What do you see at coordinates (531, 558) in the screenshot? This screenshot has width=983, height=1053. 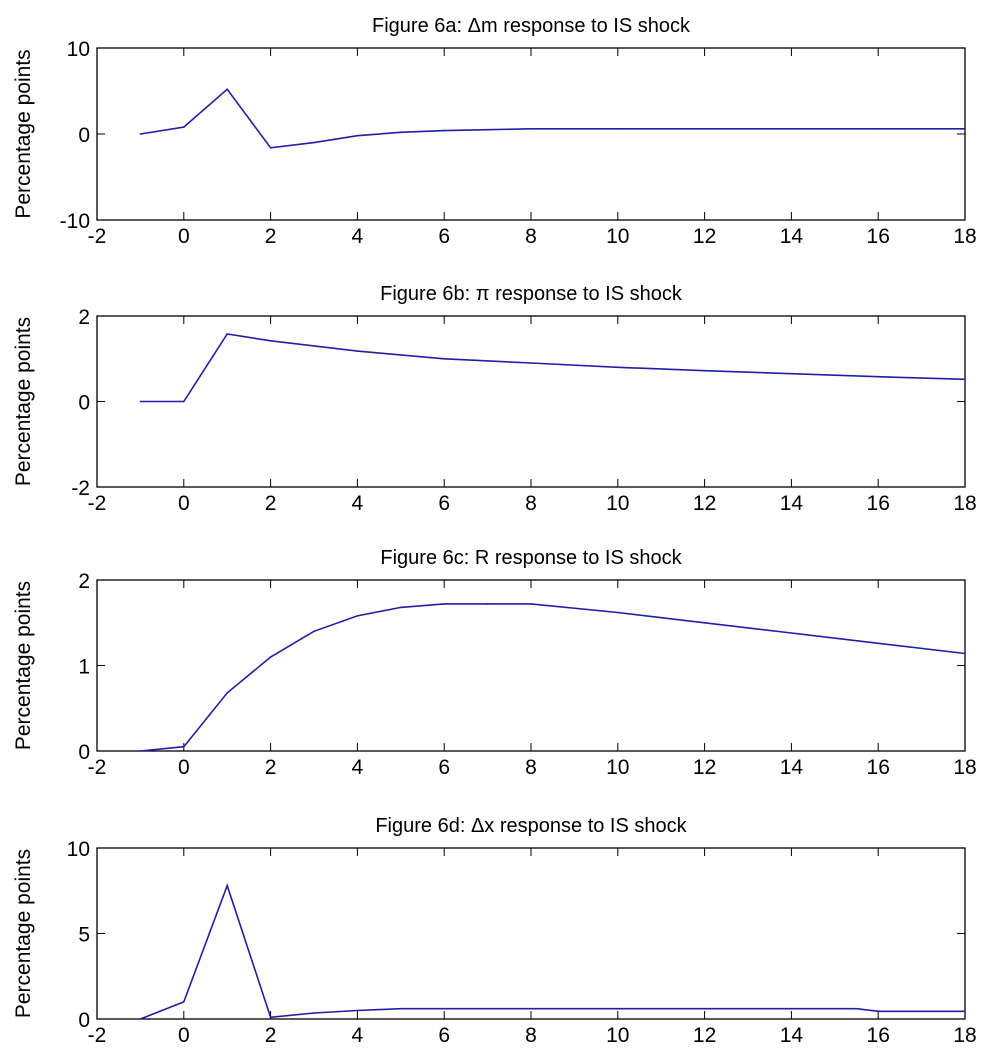 I see `subplot-title: Figure 6c: R response to IS shock` at bounding box center [531, 558].